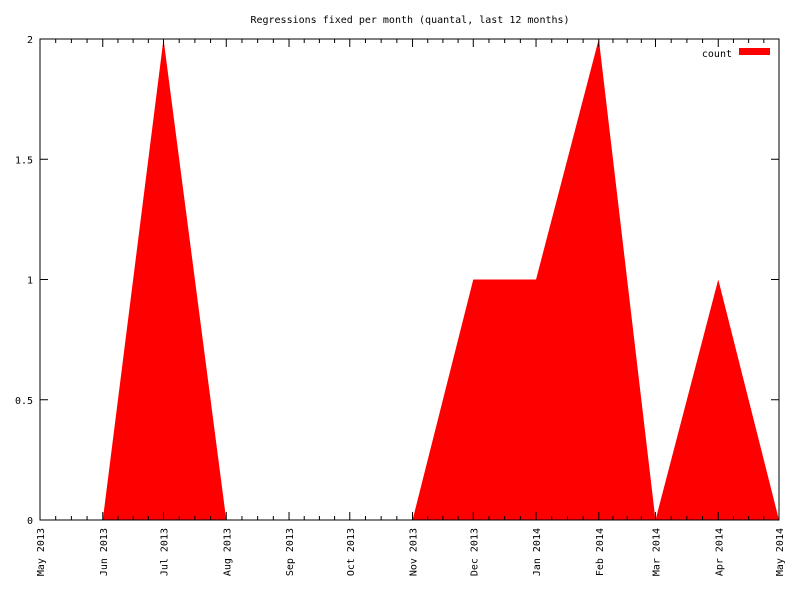 The image size is (800, 600). Describe the element at coordinates (30, 40) in the screenshot. I see `y-tick-label: 2` at that location.